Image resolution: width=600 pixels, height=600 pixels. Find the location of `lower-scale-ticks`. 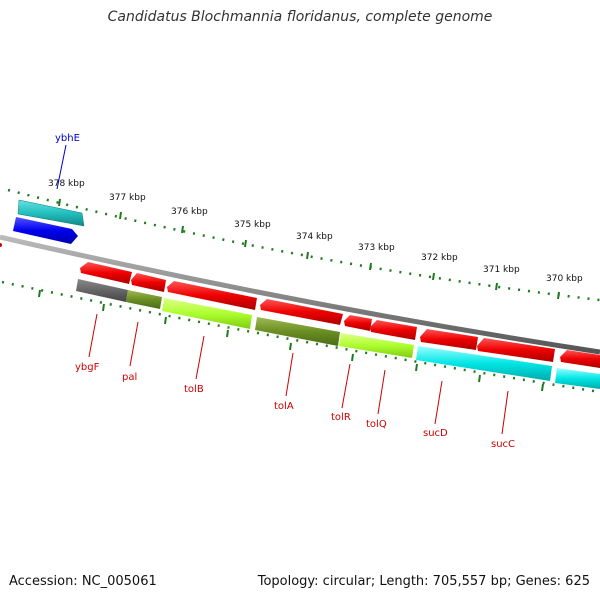

lower-scale-ticks is located at coordinates (291, 340).